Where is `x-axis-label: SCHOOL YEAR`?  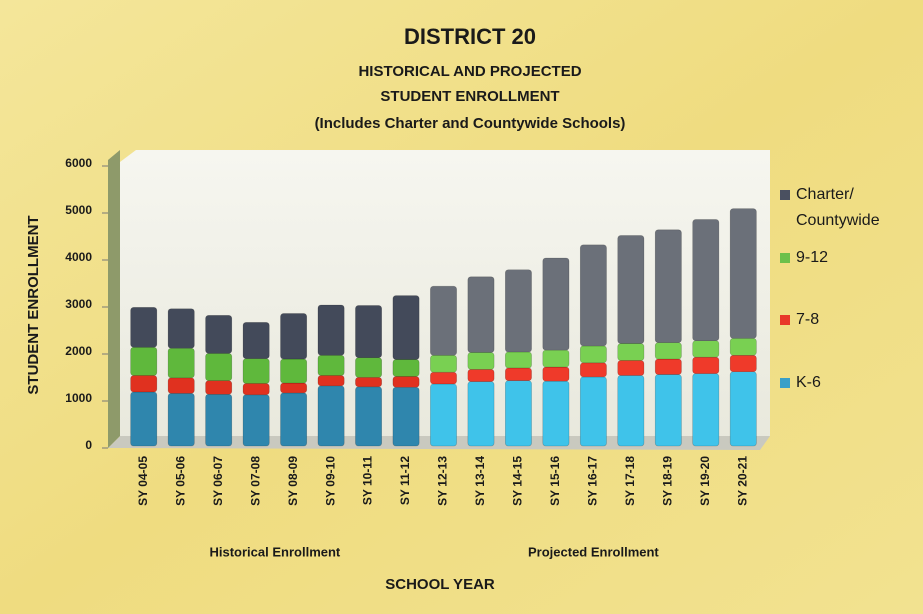
x-axis-label: SCHOOL YEAR is located at coordinates (440, 584).